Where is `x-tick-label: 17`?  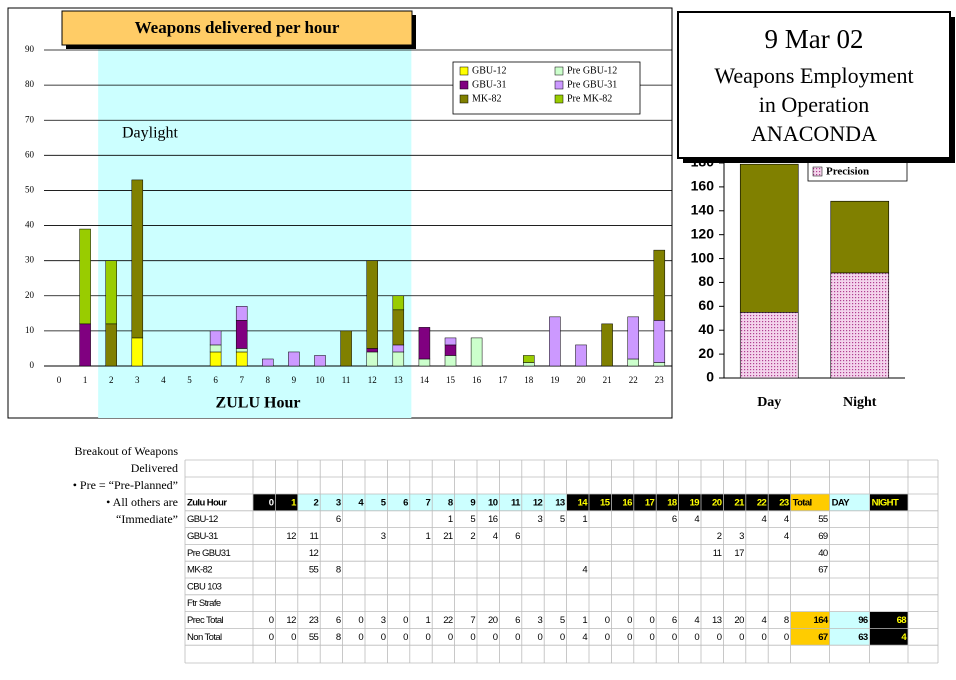 x-tick-label: 17 is located at coordinates (503, 380).